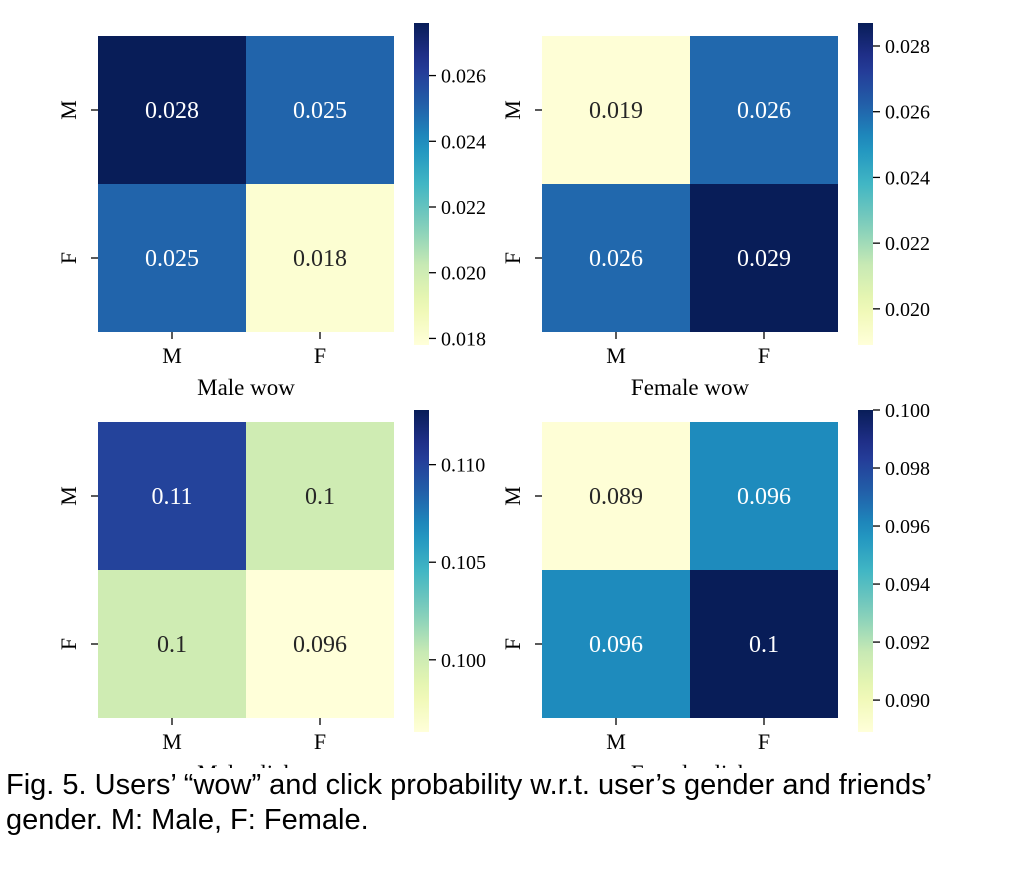  I want to click on cell-value-label: 0.089, so click(616, 497).